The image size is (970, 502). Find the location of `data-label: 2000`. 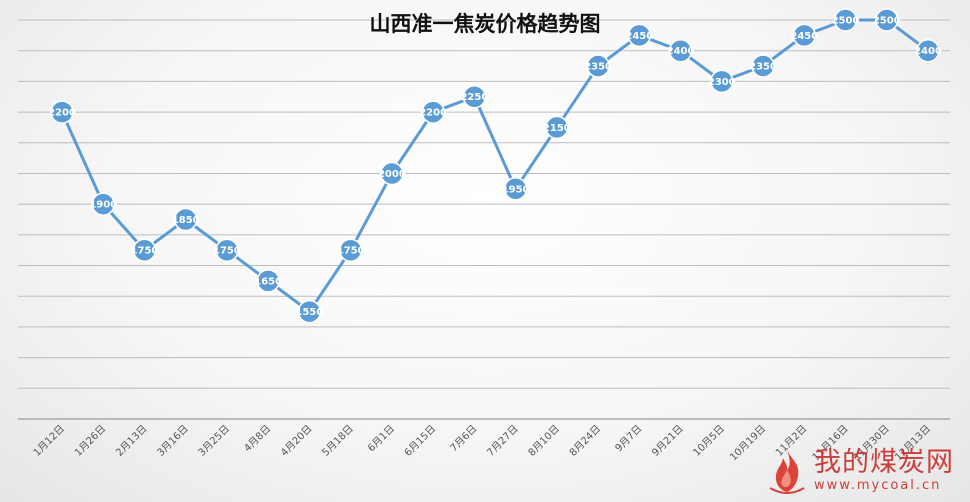

data-label: 2000 is located at coordinates (392, 174).